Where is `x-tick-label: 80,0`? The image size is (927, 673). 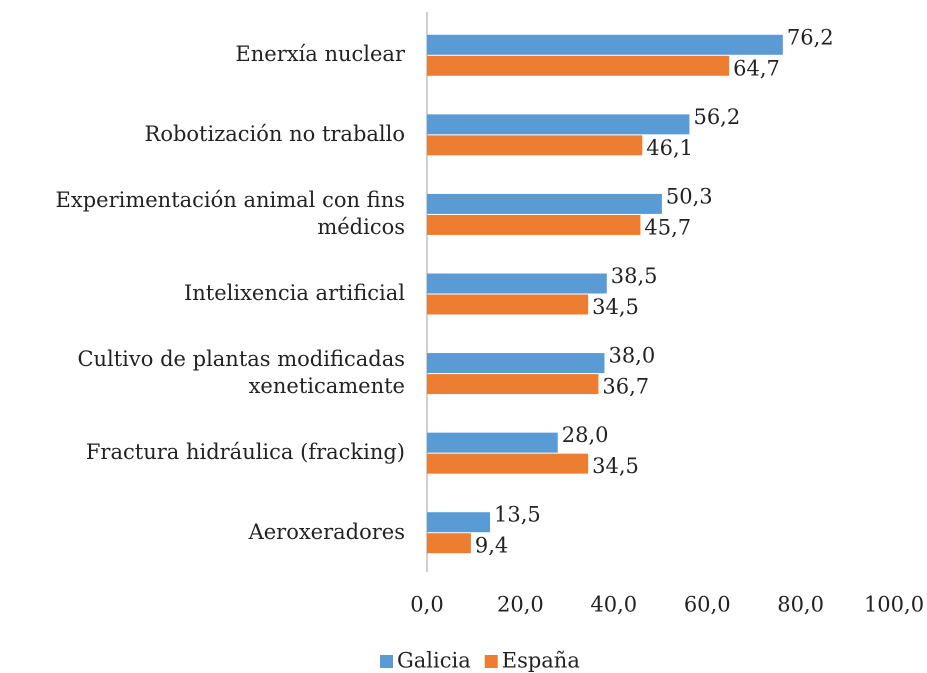
x-tick-label: 80,0 is located at coordinates (800, 605).